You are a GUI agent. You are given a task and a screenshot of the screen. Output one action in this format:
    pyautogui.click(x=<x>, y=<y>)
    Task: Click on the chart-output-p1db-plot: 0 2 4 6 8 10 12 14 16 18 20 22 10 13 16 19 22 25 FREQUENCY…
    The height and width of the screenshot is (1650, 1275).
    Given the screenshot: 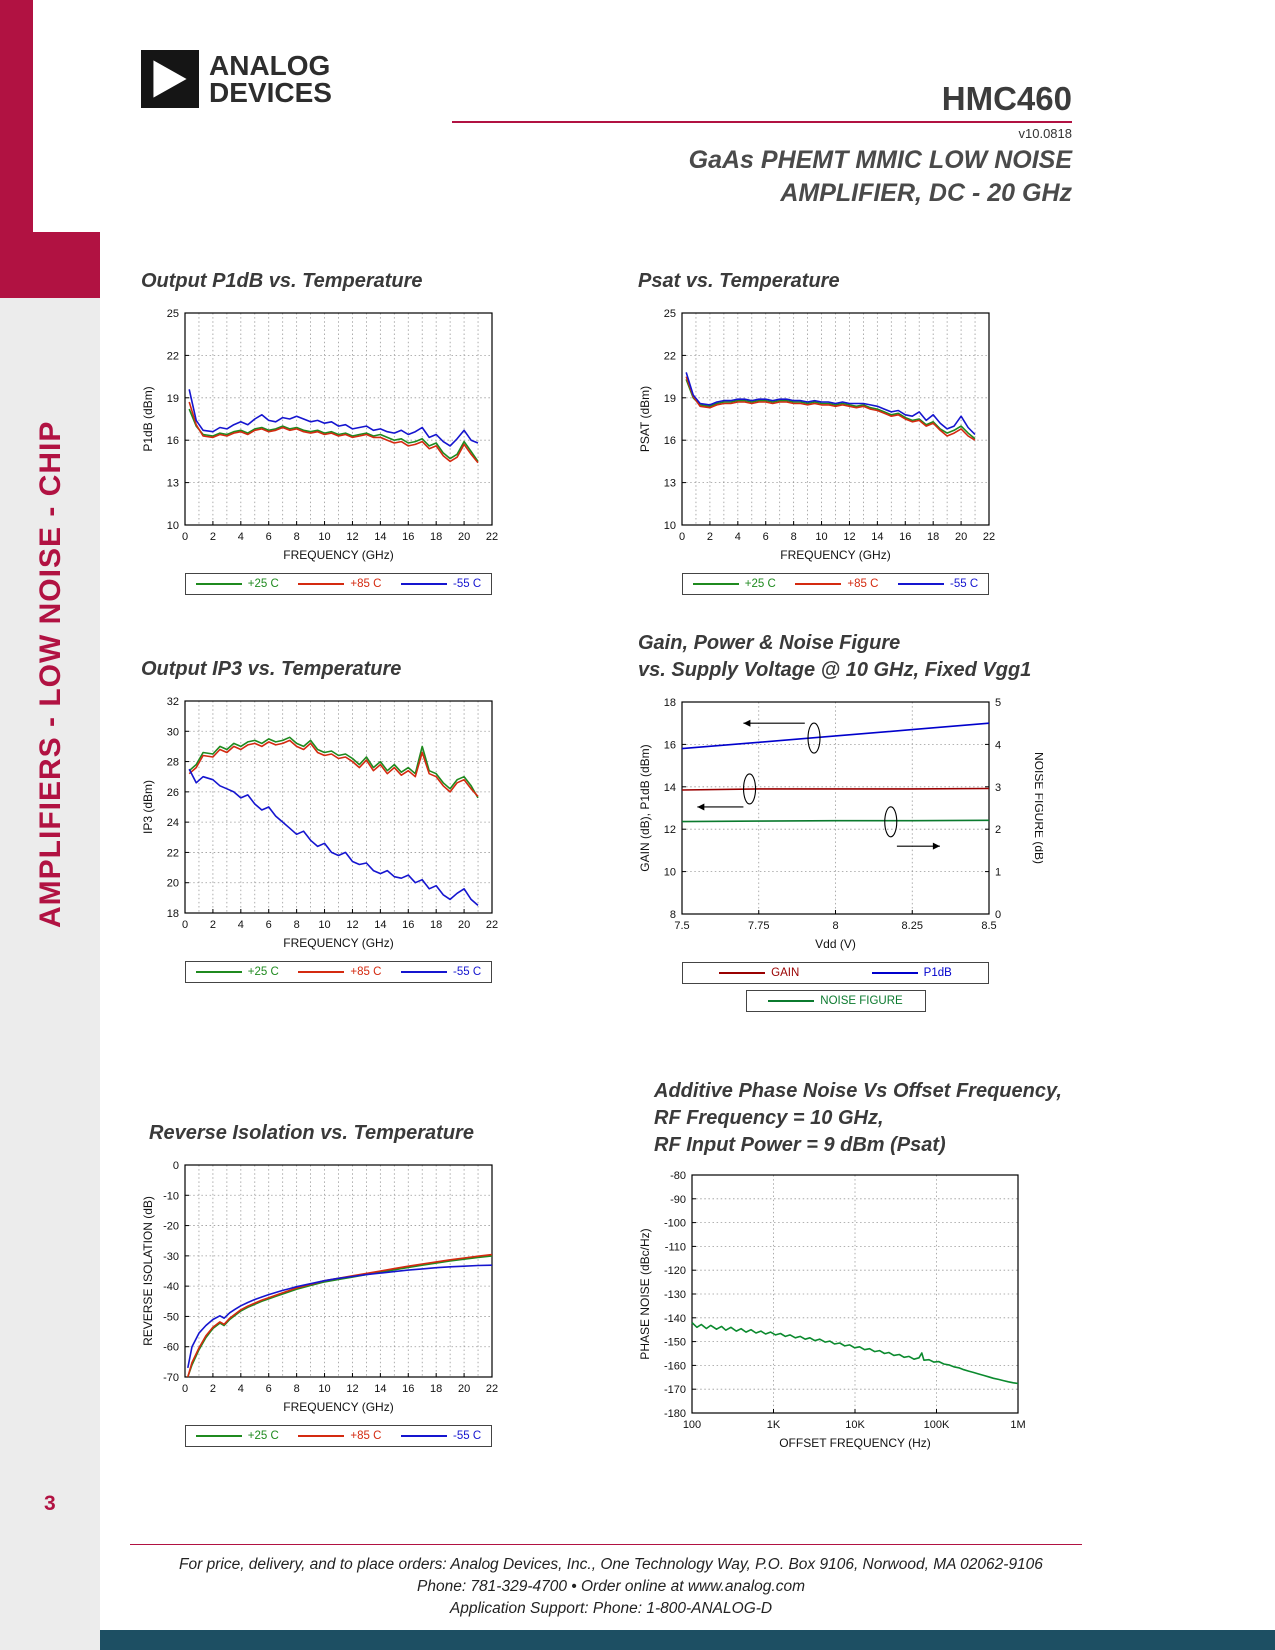 What is the action you would take?
    pyautogui.click(x=319, y=435)
    